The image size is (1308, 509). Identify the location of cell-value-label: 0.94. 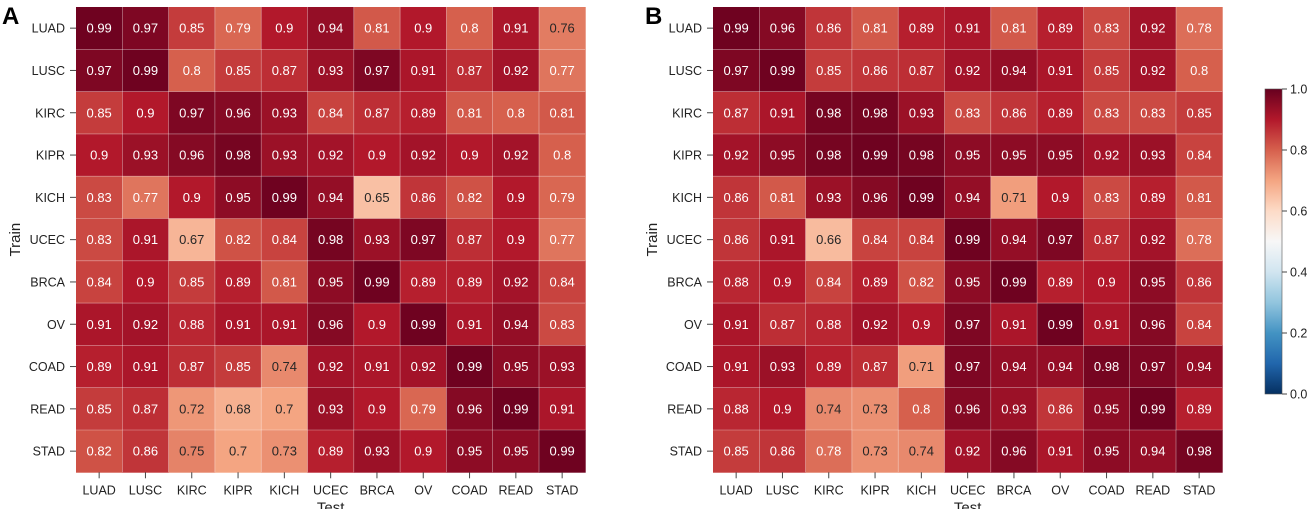
(1152, 451).